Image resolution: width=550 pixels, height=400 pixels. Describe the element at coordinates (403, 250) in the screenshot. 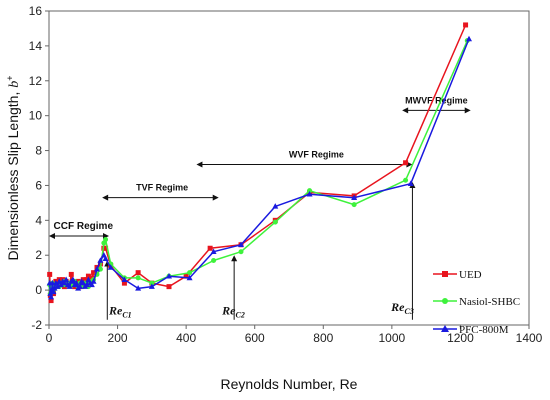

I see `critical-re-annotation: ReC3` at that location.